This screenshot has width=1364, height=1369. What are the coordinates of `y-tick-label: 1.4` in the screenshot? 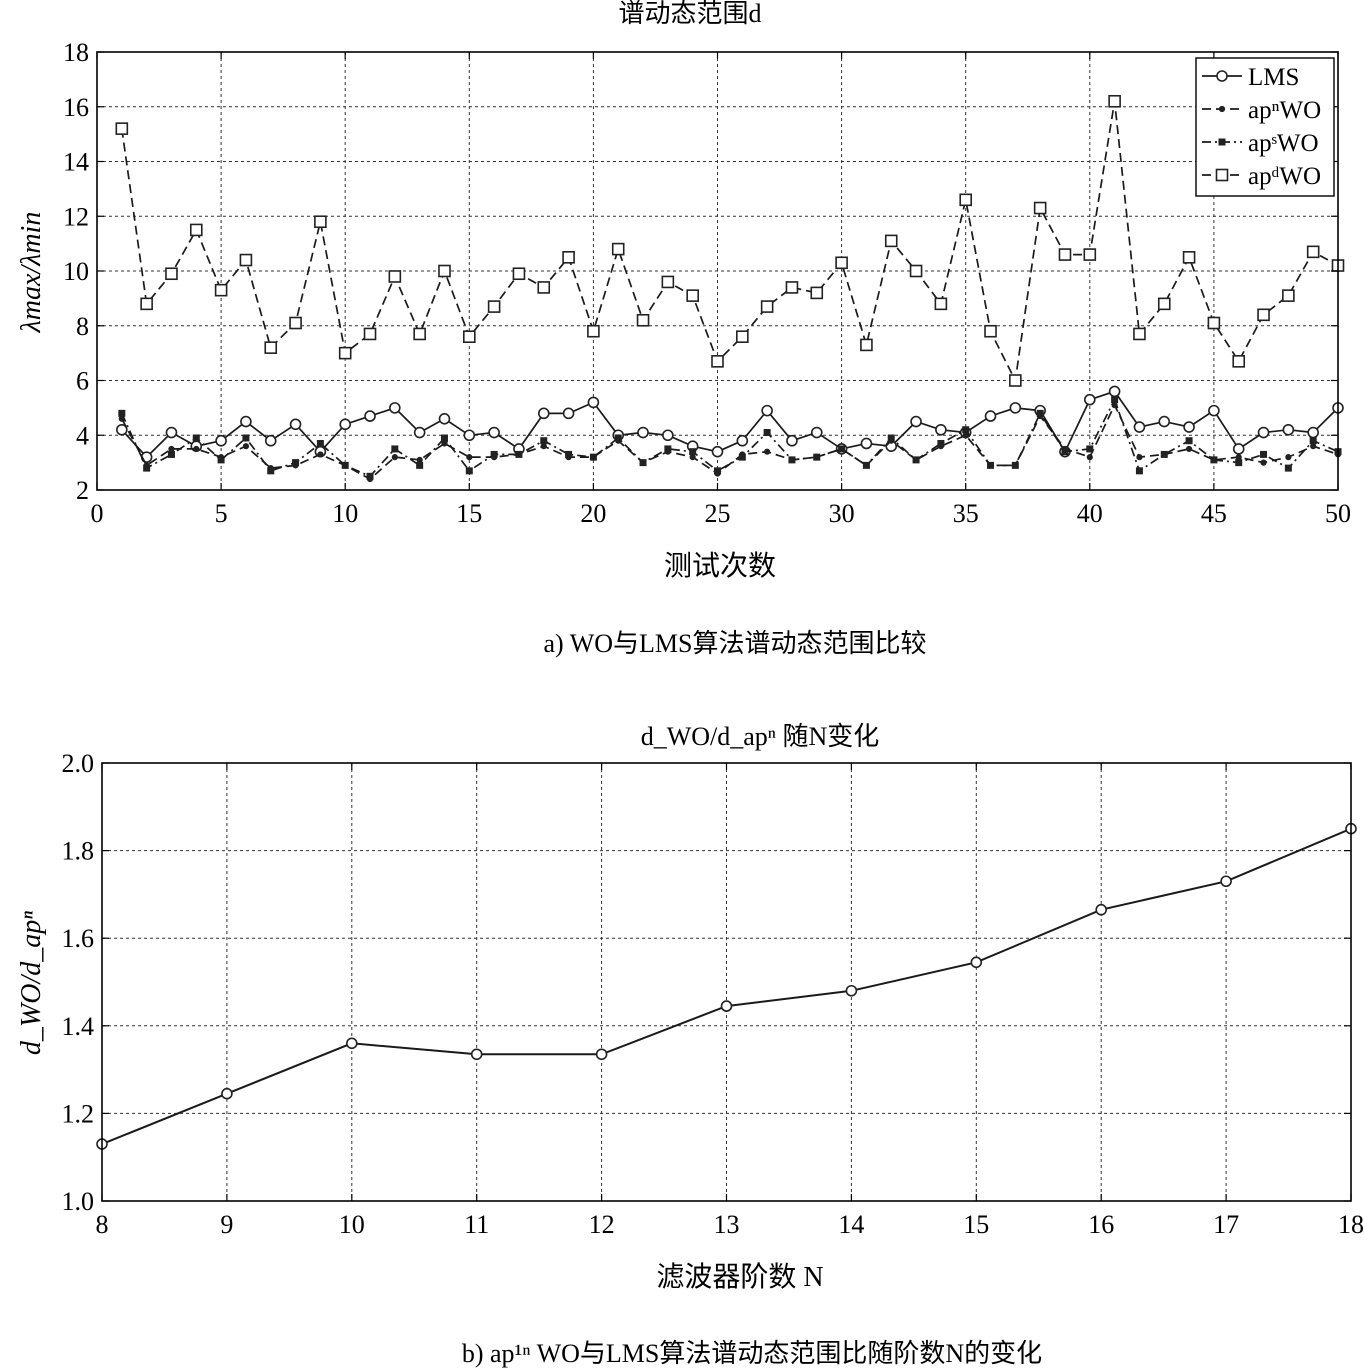 It's located at (78, 1026).